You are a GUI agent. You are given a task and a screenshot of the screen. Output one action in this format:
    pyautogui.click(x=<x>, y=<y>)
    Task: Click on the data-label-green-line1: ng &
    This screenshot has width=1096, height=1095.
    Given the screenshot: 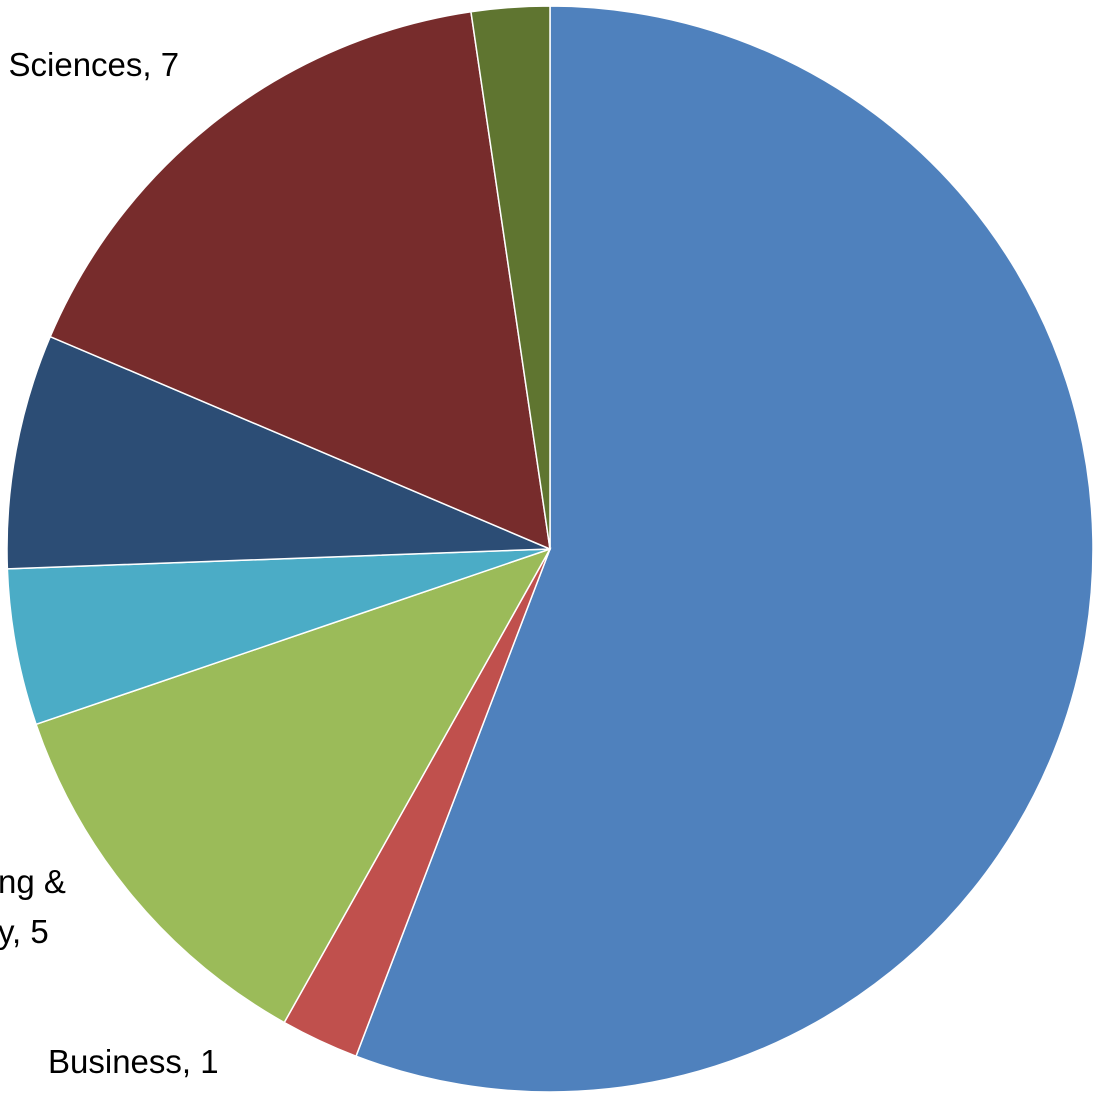 What is the action you would take?
    pyautogui.click(x=33, y=881)
    